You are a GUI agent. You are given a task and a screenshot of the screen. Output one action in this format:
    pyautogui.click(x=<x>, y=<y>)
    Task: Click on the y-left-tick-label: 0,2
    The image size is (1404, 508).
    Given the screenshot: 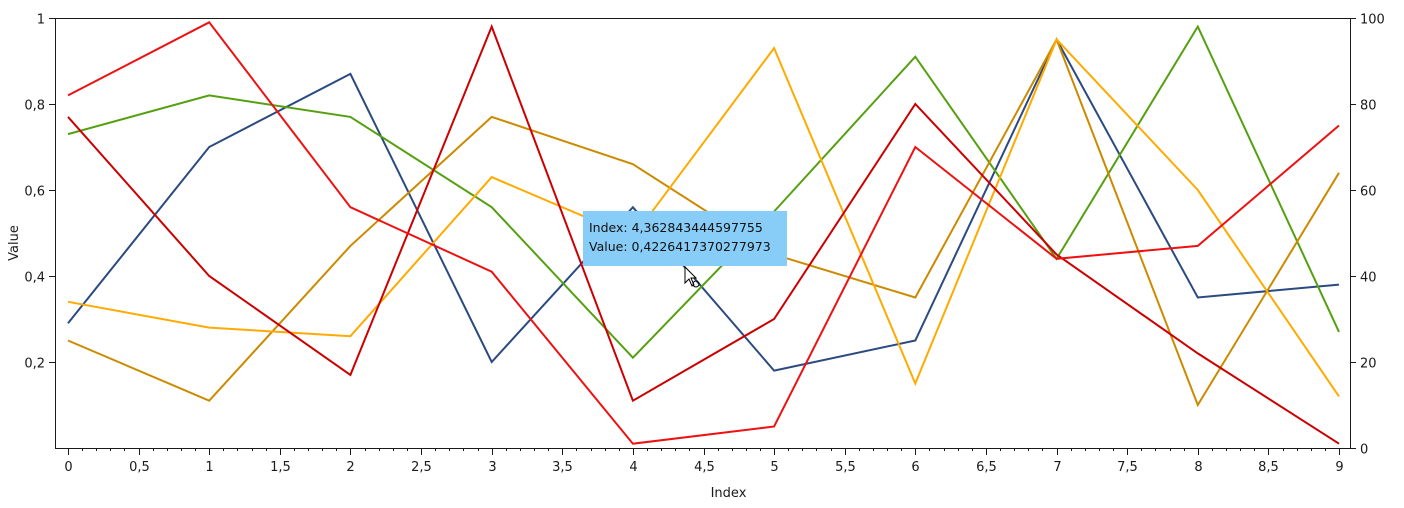 What is the action you would take?
    pyautogui.click(x=34, y=364)
    